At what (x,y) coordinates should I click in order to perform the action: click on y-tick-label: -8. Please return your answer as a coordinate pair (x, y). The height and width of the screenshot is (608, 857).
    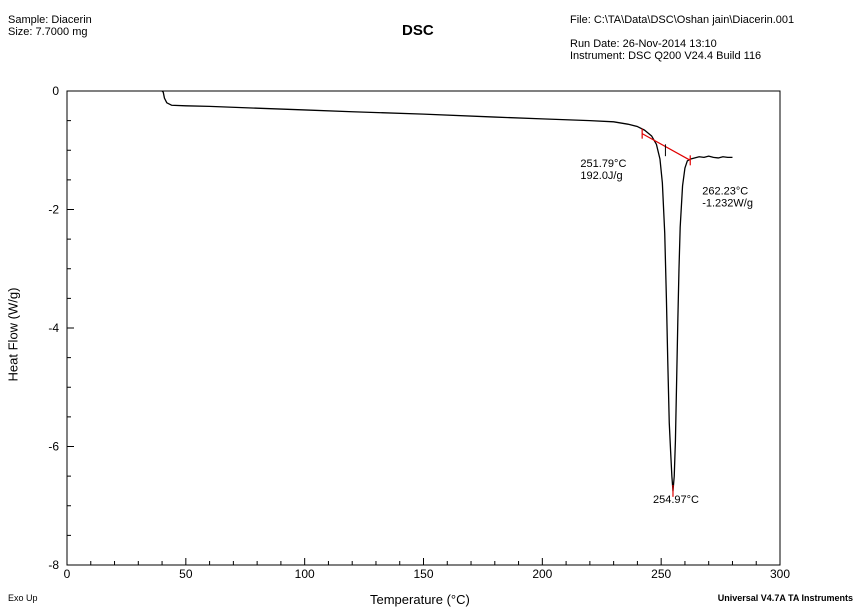
    Looking at the image, I should click on (53, 565).